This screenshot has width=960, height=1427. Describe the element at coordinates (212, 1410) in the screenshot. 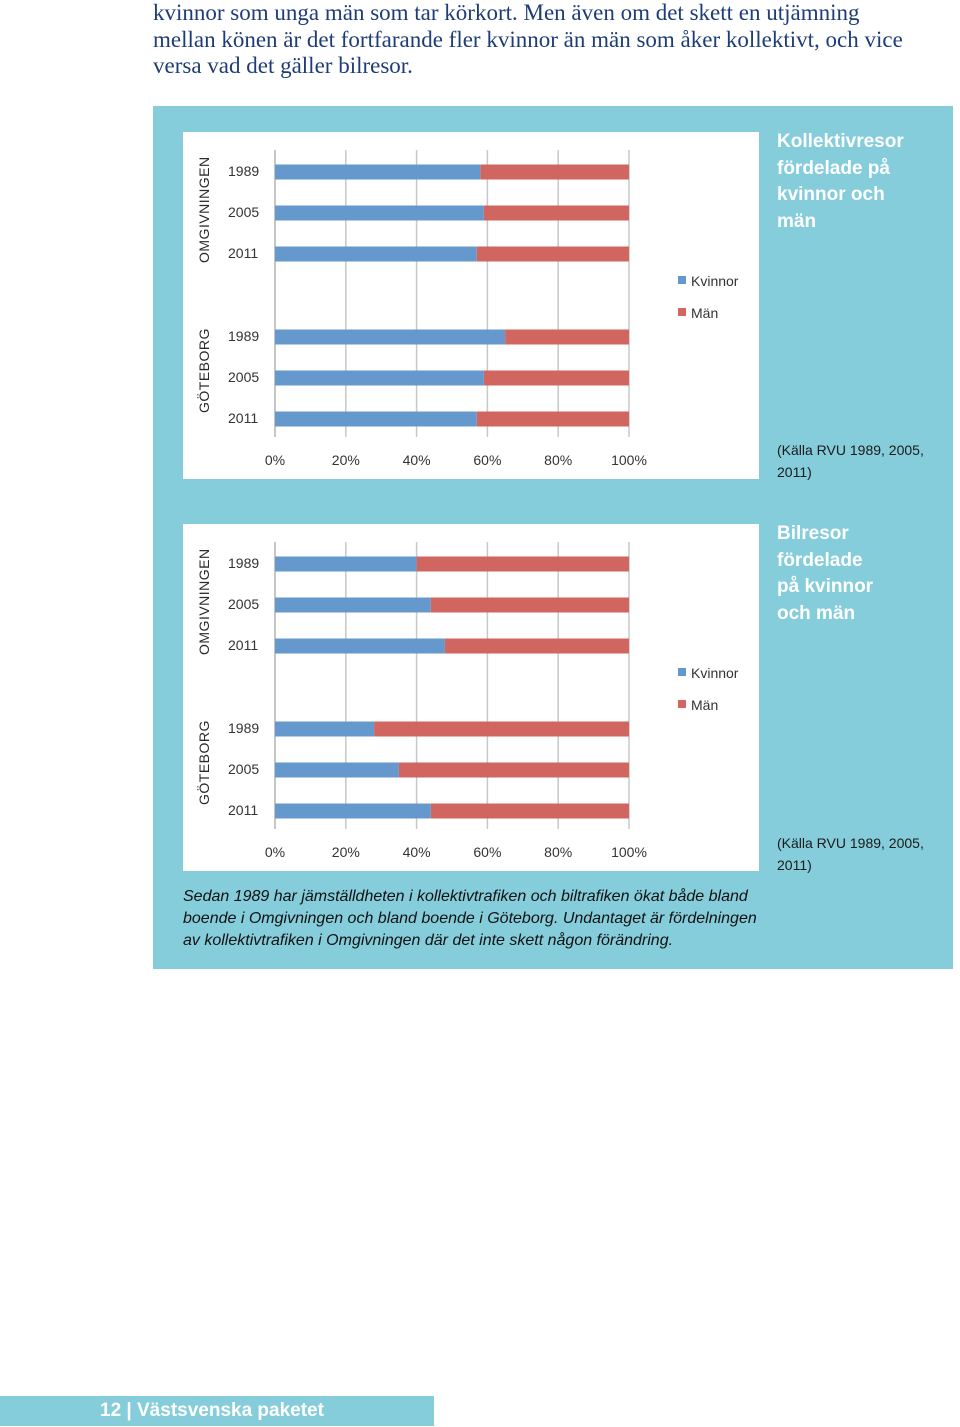

I see `footer-page-label: 12 | Västsvenska paketet` at that location.